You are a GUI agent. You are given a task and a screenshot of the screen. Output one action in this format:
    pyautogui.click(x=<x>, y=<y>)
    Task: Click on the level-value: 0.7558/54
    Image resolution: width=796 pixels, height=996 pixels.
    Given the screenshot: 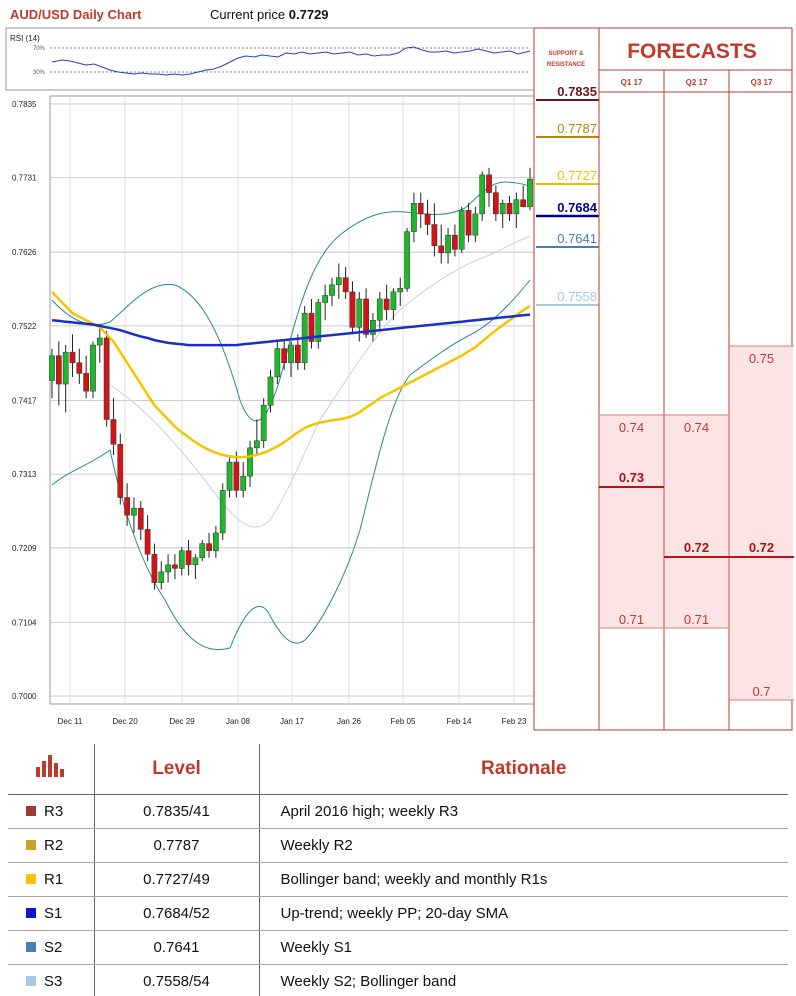 What is the action you would take?
    pyautogui.click(x=177, y=980)
    